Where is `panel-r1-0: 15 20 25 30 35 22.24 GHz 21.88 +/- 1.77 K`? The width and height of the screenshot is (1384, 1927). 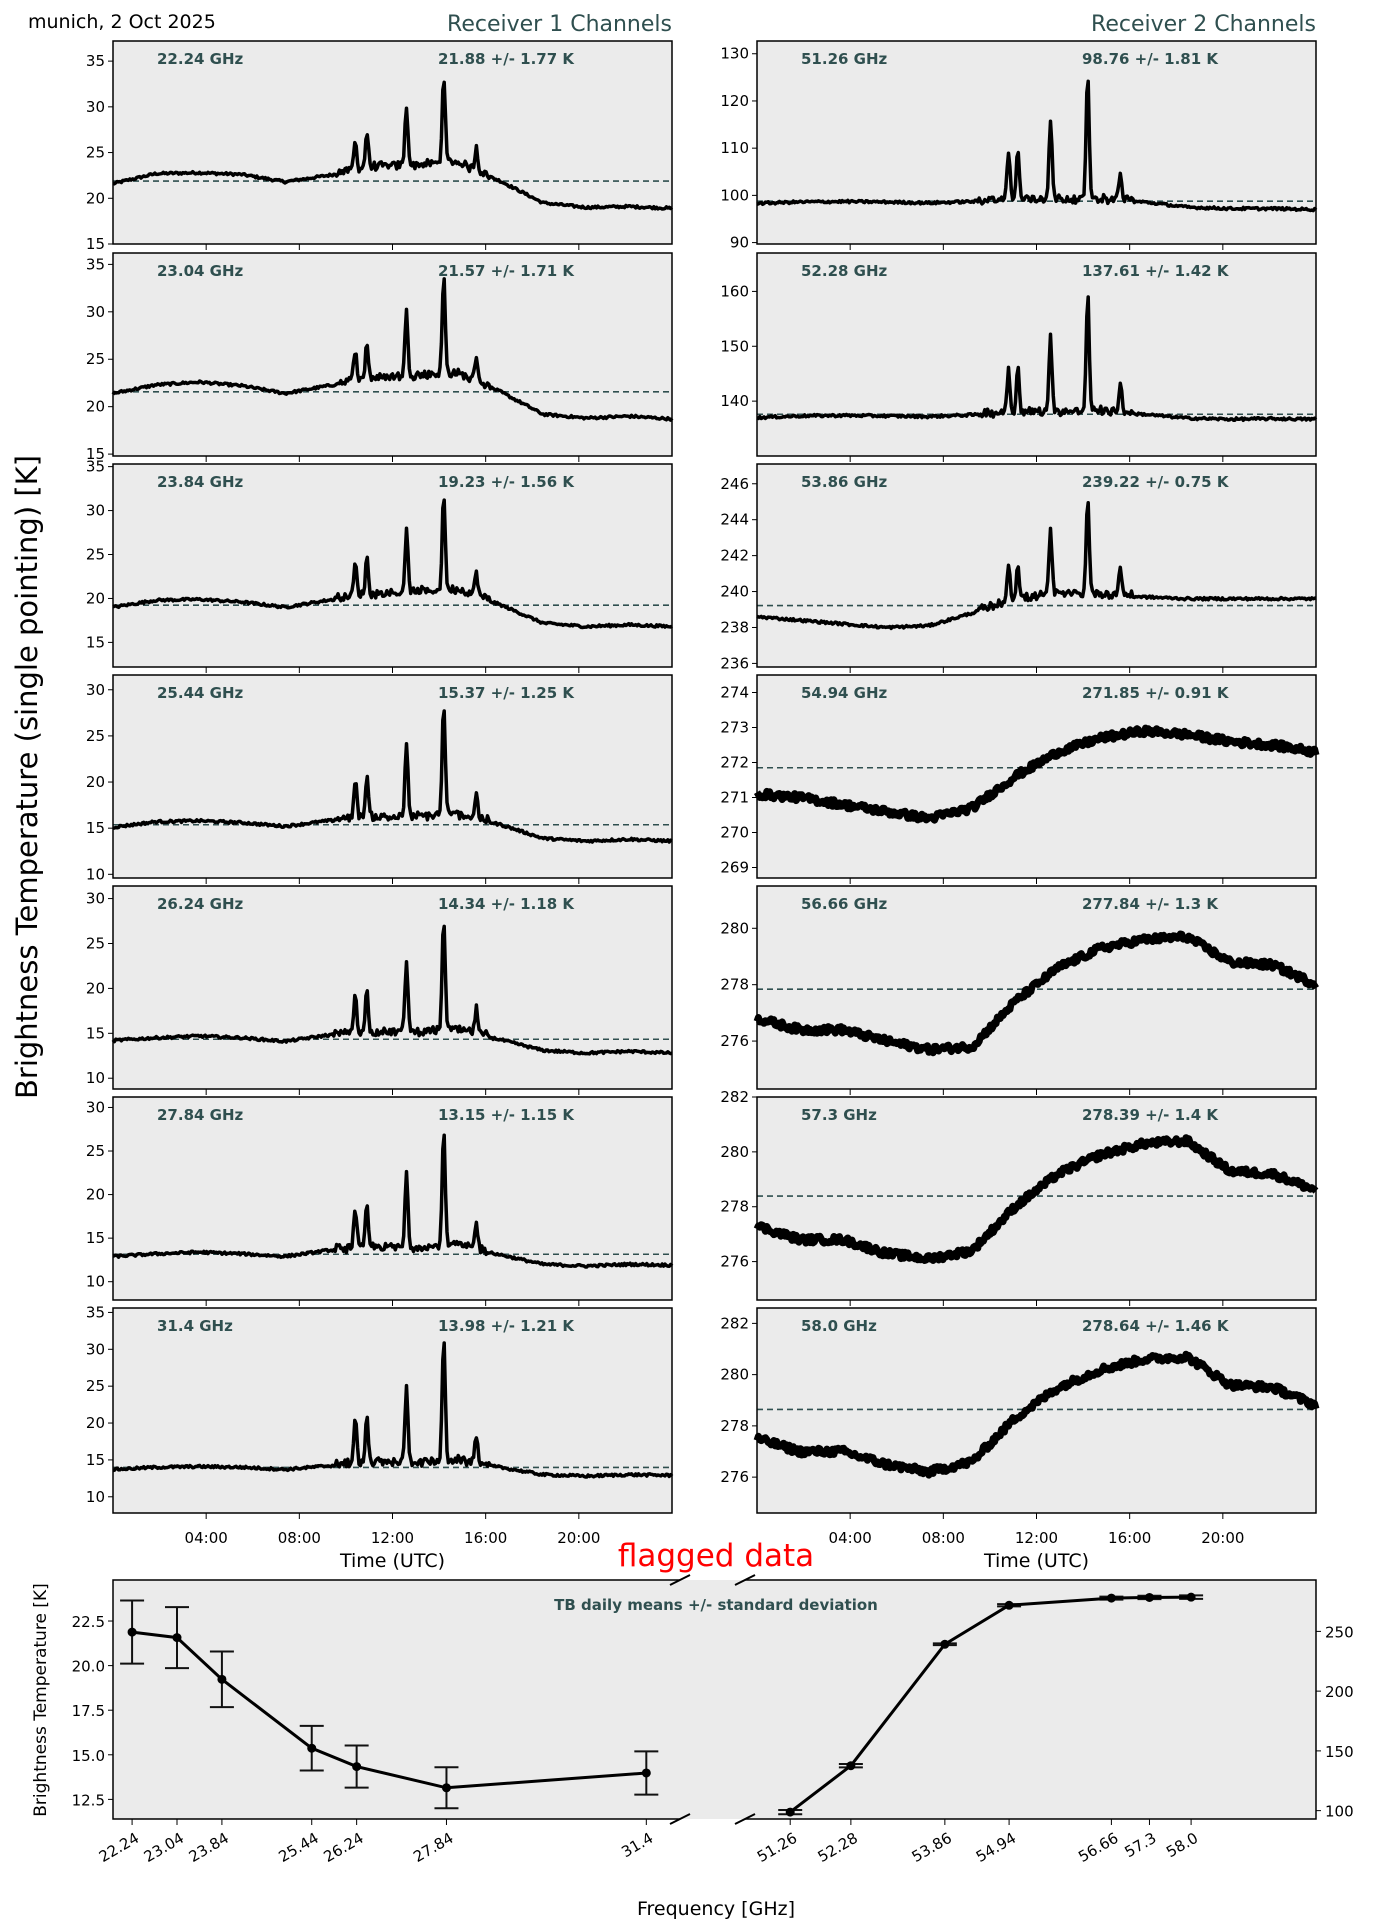 panel-r1-0: 15 20 25 30 35 22.24 GHz 21.88 +/- 1.77 K is located at coordinates (380, 146).